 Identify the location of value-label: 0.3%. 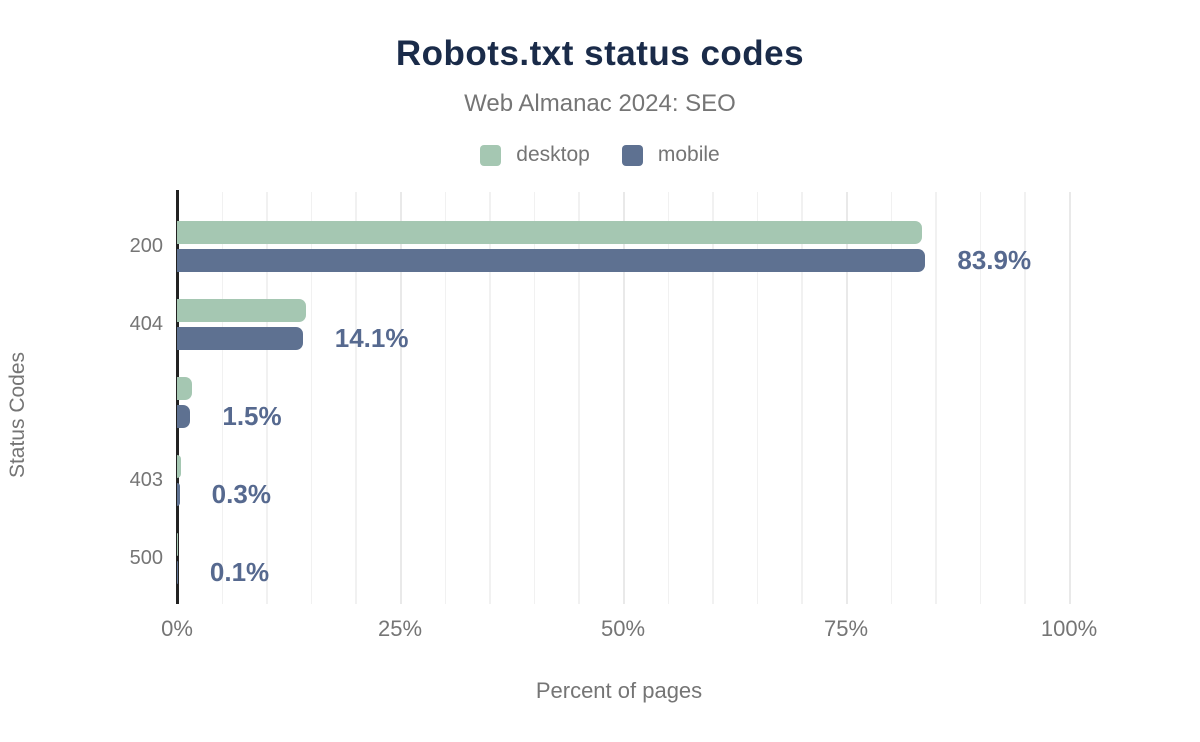
(241, 493).